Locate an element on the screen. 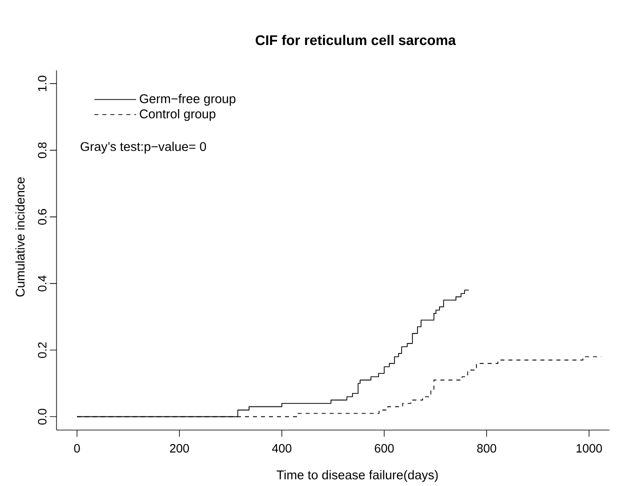  y-tick-label: 1.0 is located at coordinates (42, 84).